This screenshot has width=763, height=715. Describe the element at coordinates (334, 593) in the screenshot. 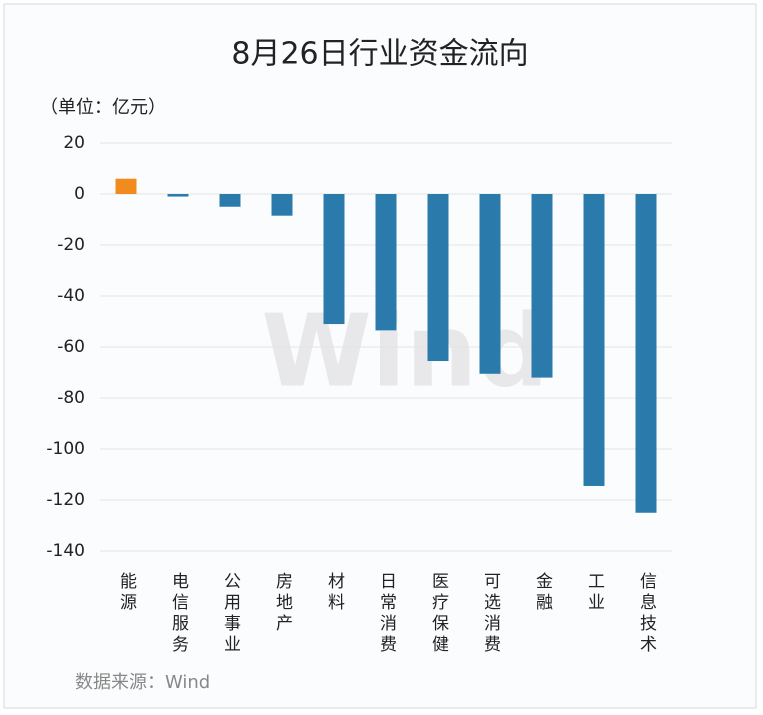

I see `x-tick-label: 材料` at that location.